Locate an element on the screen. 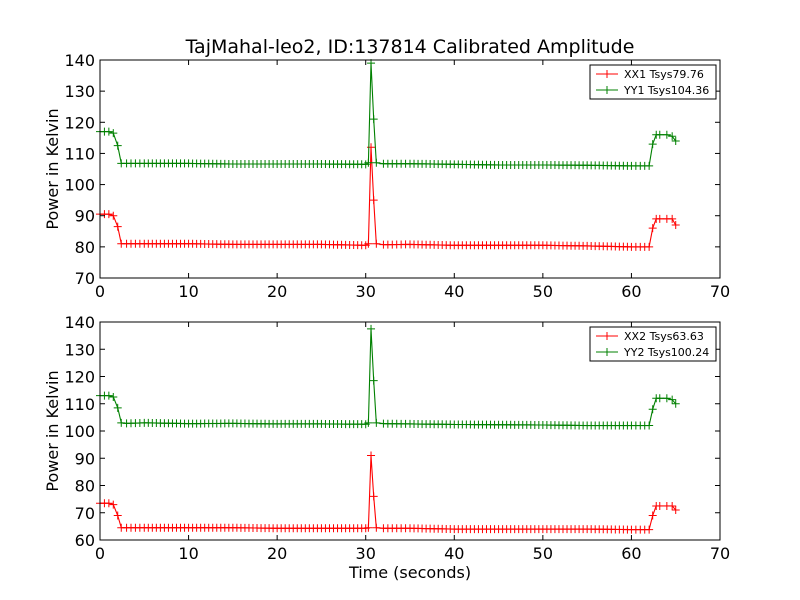 The height and width of the screenshot is (600, 800). x-tick-label: 40 is located at coordinates (454, 553).